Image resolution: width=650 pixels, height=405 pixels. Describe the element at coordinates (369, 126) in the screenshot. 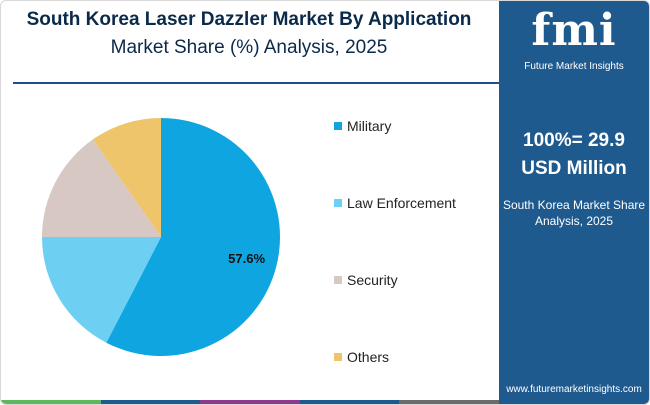

I see `legend-label: Military` at that location.